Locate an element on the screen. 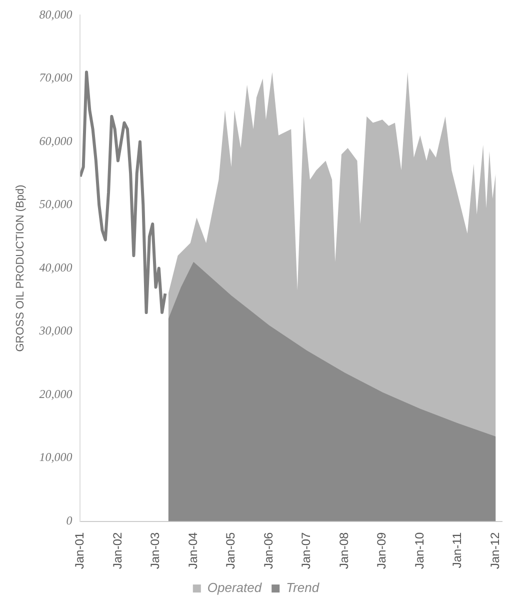 The image size is (514, 615). y-tick-label: 80,000 is located at coordinates (55, 14).